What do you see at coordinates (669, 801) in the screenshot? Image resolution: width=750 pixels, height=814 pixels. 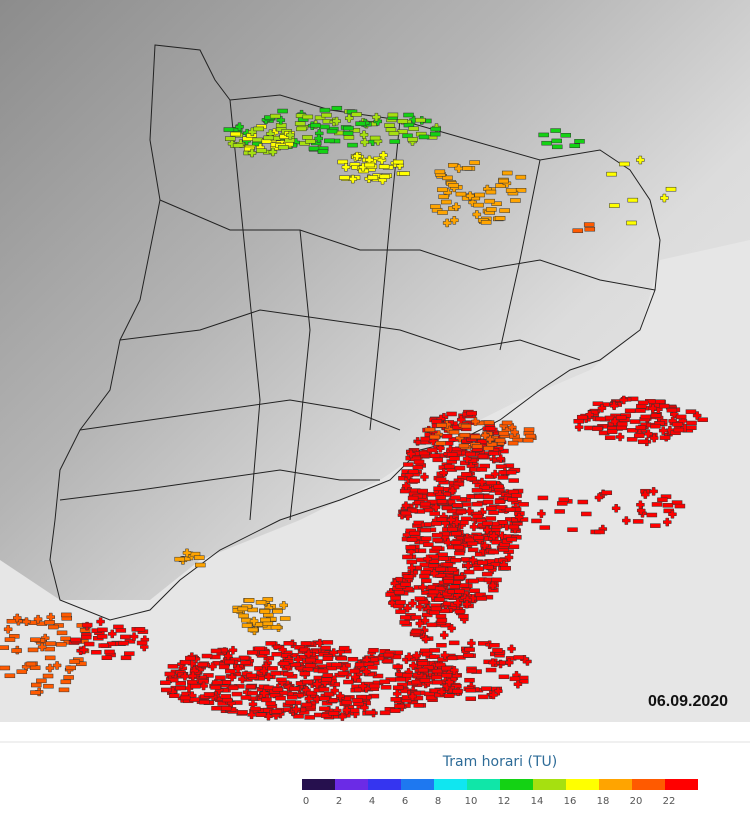 I see `legend-tick: 22` at bounding box center [669, 801].